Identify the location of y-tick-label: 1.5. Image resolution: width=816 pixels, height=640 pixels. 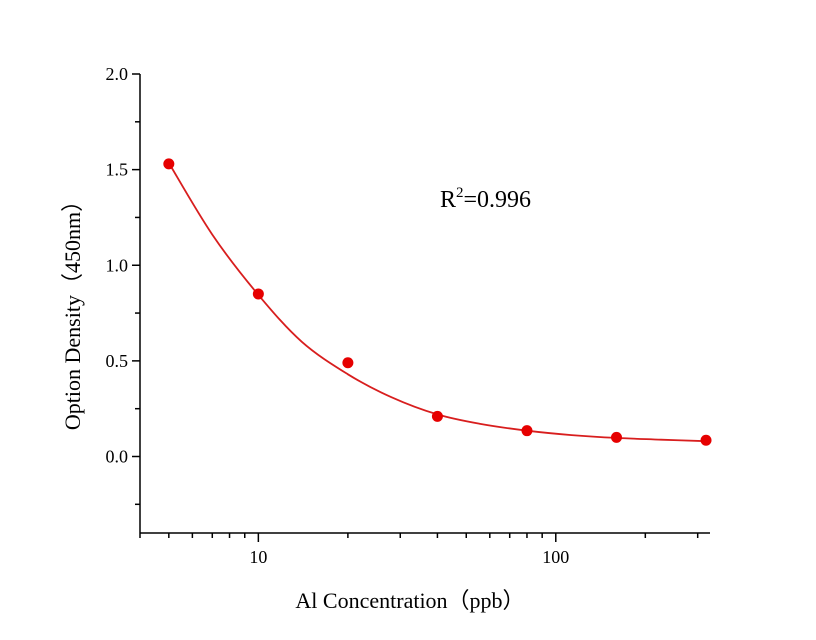
(117, 170).